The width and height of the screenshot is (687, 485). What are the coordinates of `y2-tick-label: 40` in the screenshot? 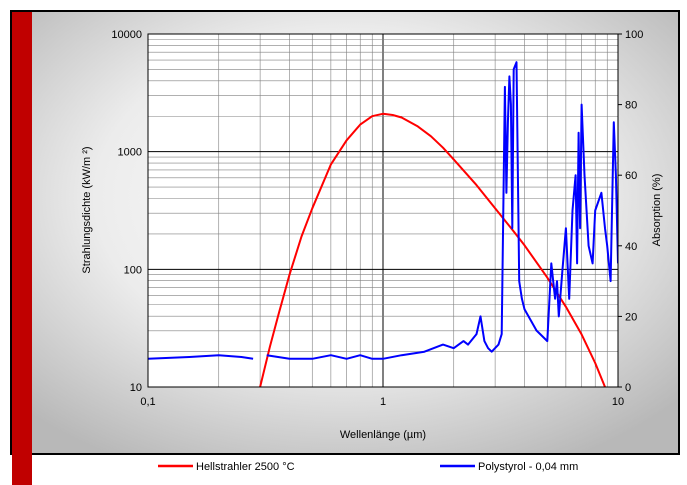 It's located at (631, 247).